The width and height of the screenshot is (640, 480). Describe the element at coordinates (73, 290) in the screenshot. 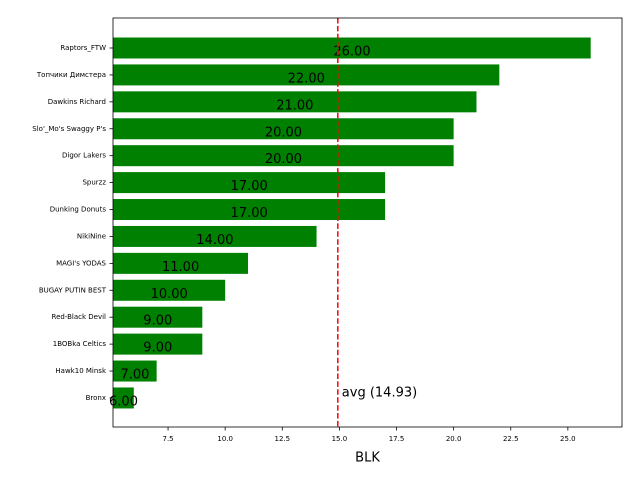

I see `y-tick-label: BUGAY PUTIN BEST` at that location.